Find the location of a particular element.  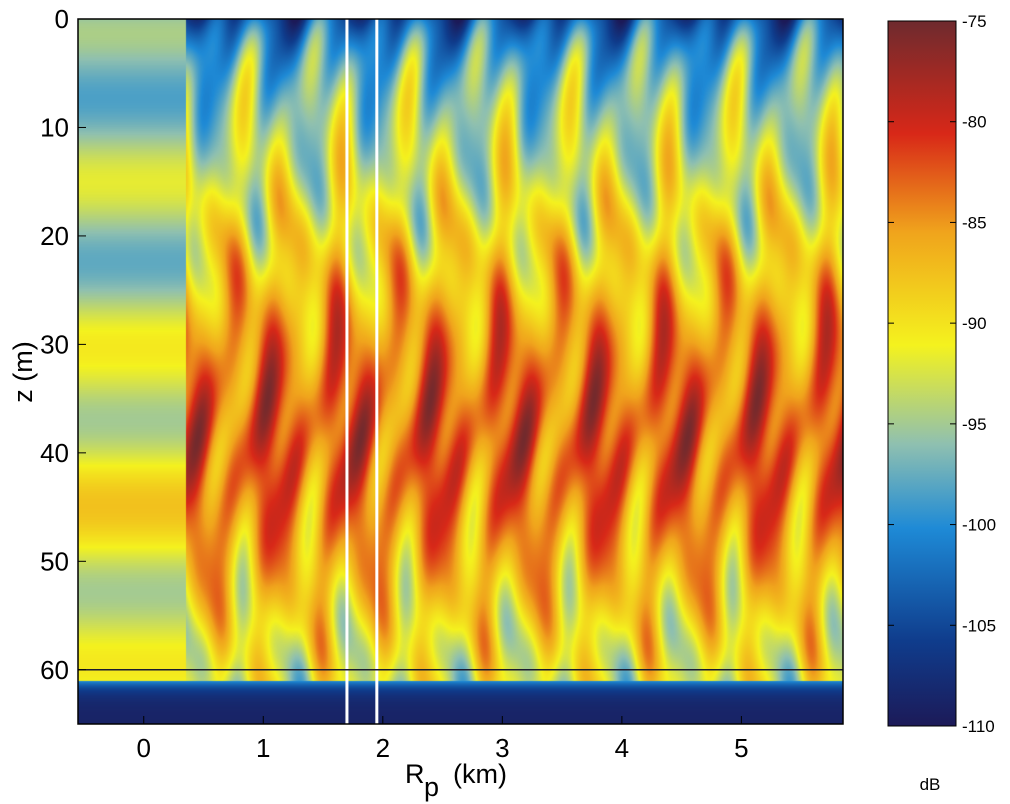

y-axis-ticks: 0 10 20 30 40 50 60 is located at coordinates (63, 344).